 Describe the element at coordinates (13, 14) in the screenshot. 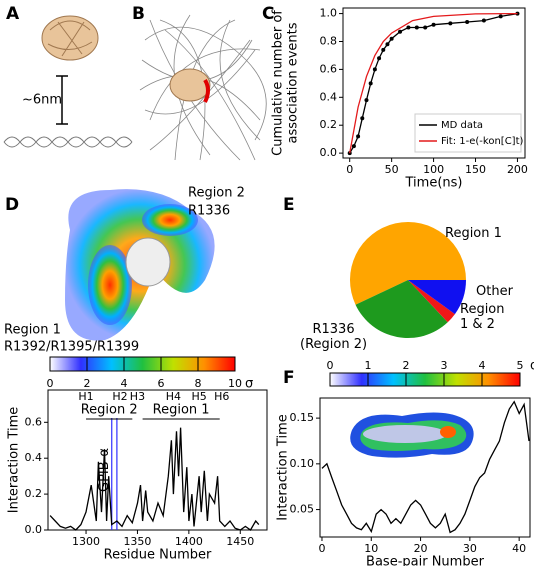

I see `panel-label: A` at that location.